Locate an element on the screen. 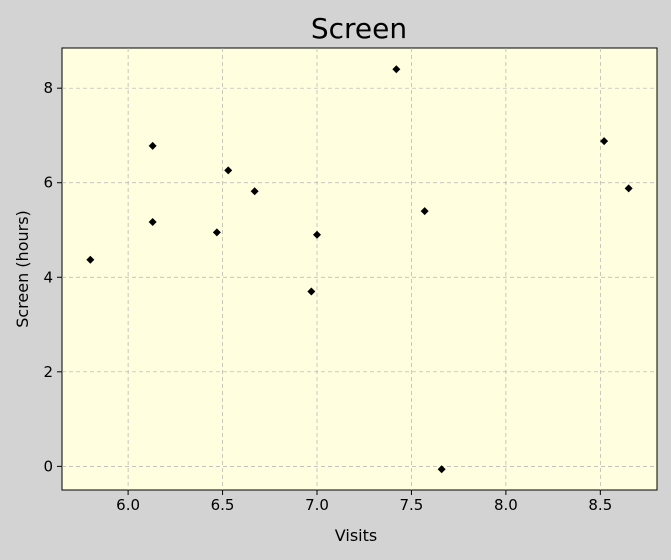 The image size is (671, 560). x-axis-label: Visits is located at coordinates (356, 535).